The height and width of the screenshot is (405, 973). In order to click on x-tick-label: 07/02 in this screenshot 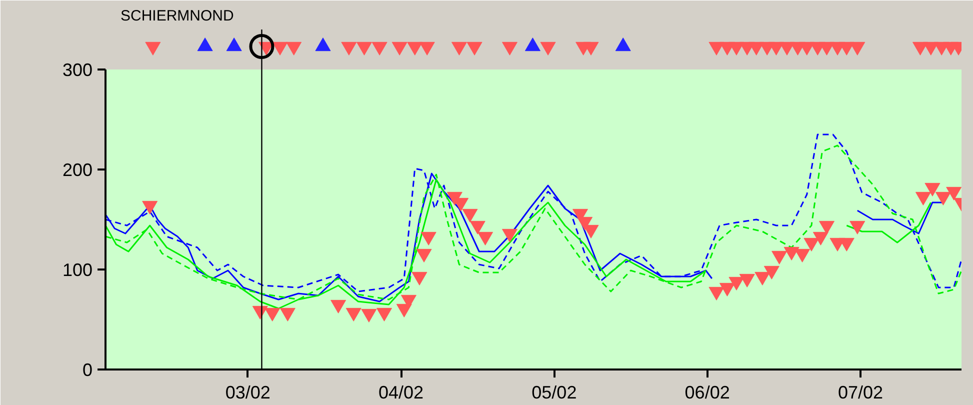, I will do `click(860, 392)`.